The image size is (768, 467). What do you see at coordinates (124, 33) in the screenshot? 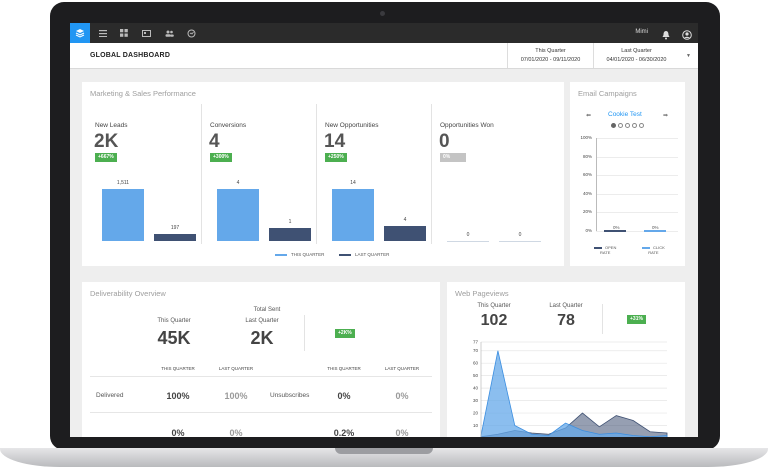
I see `grid-icon` at bounding box center [124, 33].